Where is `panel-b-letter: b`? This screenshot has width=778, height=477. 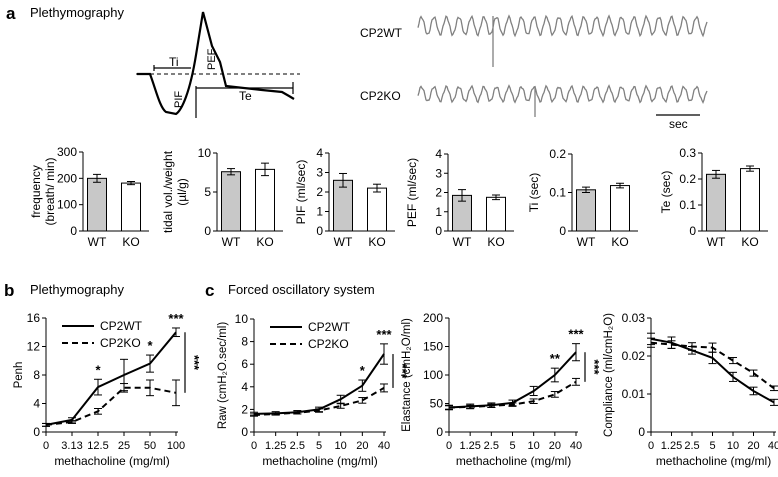 panel-b-letter: b is located at coordinates (9, 290).